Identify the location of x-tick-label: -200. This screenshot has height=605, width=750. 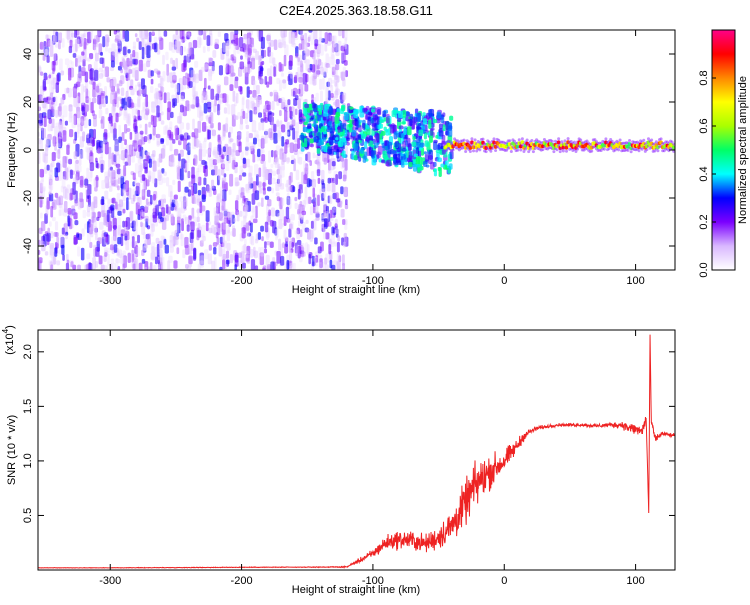
(242, 581).